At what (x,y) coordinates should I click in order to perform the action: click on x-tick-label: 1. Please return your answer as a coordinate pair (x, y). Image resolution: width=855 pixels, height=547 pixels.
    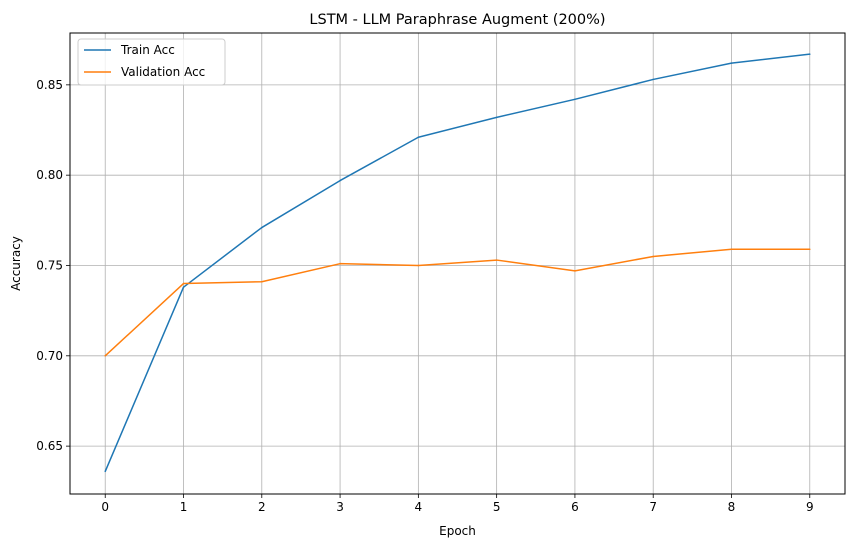
    Looking at the image, I should click on (184, 507).